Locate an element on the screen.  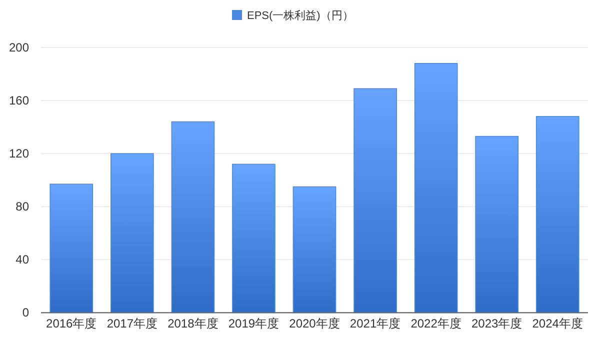
x-tick-label: 2019年度 is located at coordinates (254, 323).